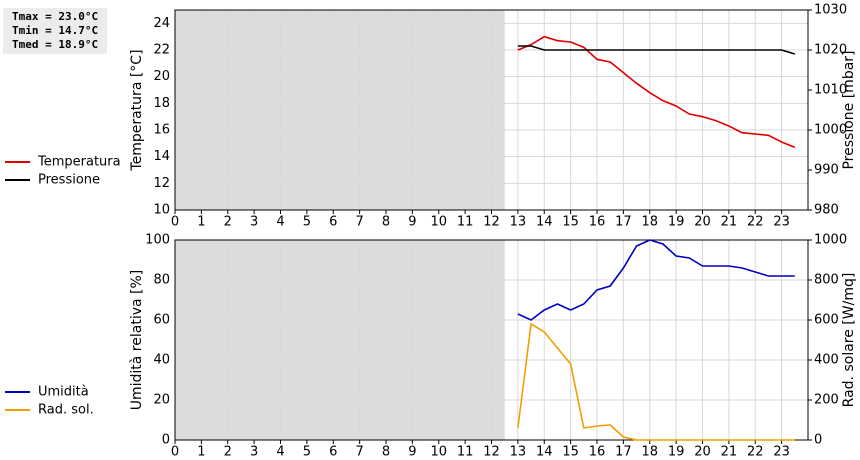 This screenshot has width=860, height=460. I want to click on y-tick-label: 40, so click(161, 360).